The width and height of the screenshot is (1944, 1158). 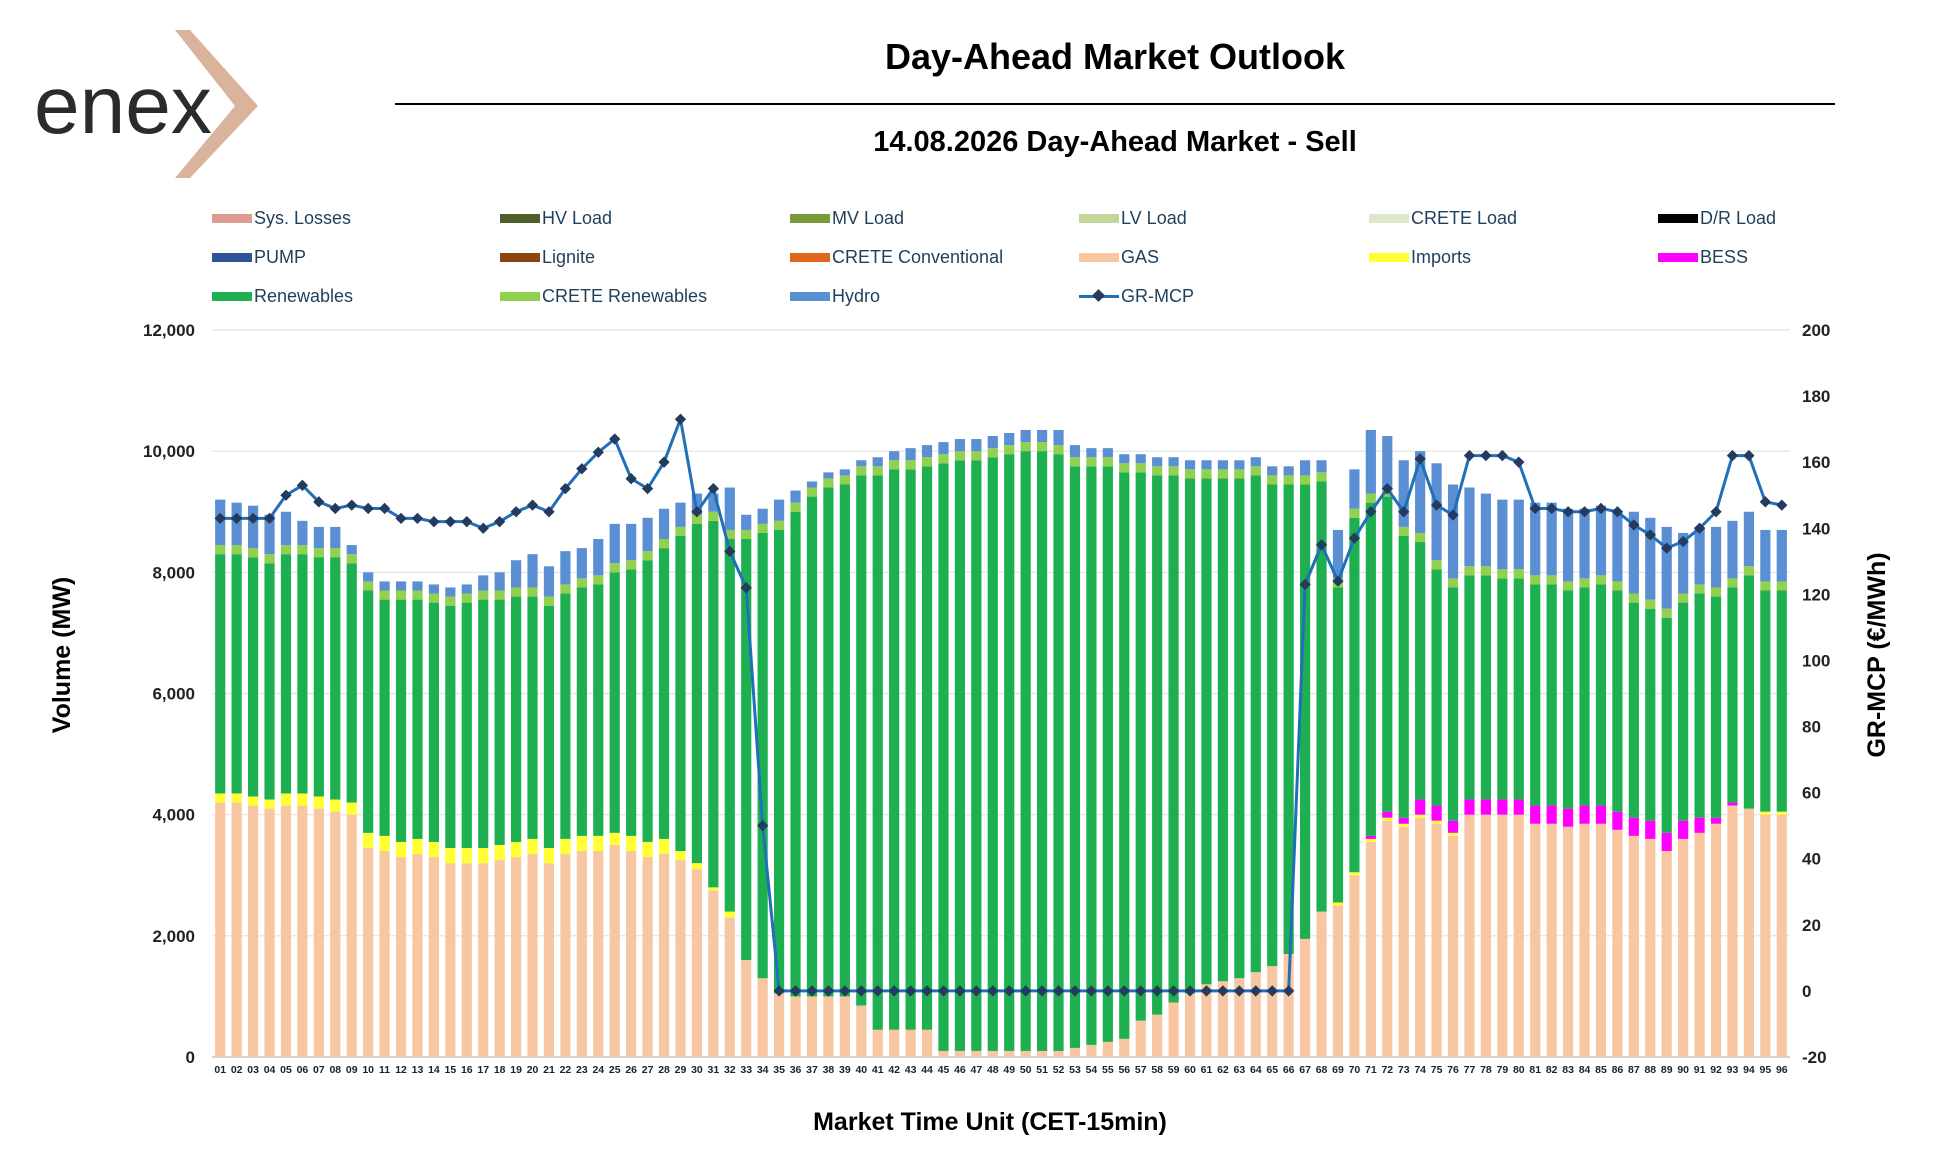 I want to click on bar-segment-bess, so click(x=1601, y=814).